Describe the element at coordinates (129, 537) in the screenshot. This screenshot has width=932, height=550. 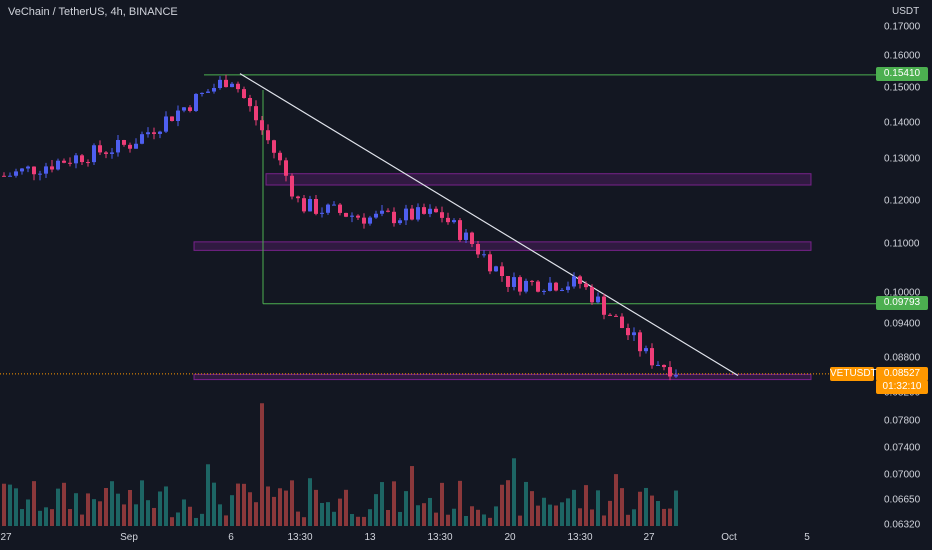
I see `x-tick-label: Sep` at that location.